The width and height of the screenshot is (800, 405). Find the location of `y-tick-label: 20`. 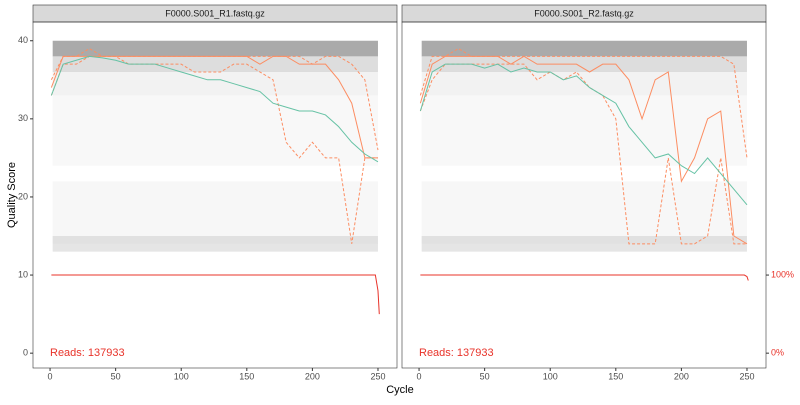

y-tick-label: 20 is located at coordinates (23, 196).